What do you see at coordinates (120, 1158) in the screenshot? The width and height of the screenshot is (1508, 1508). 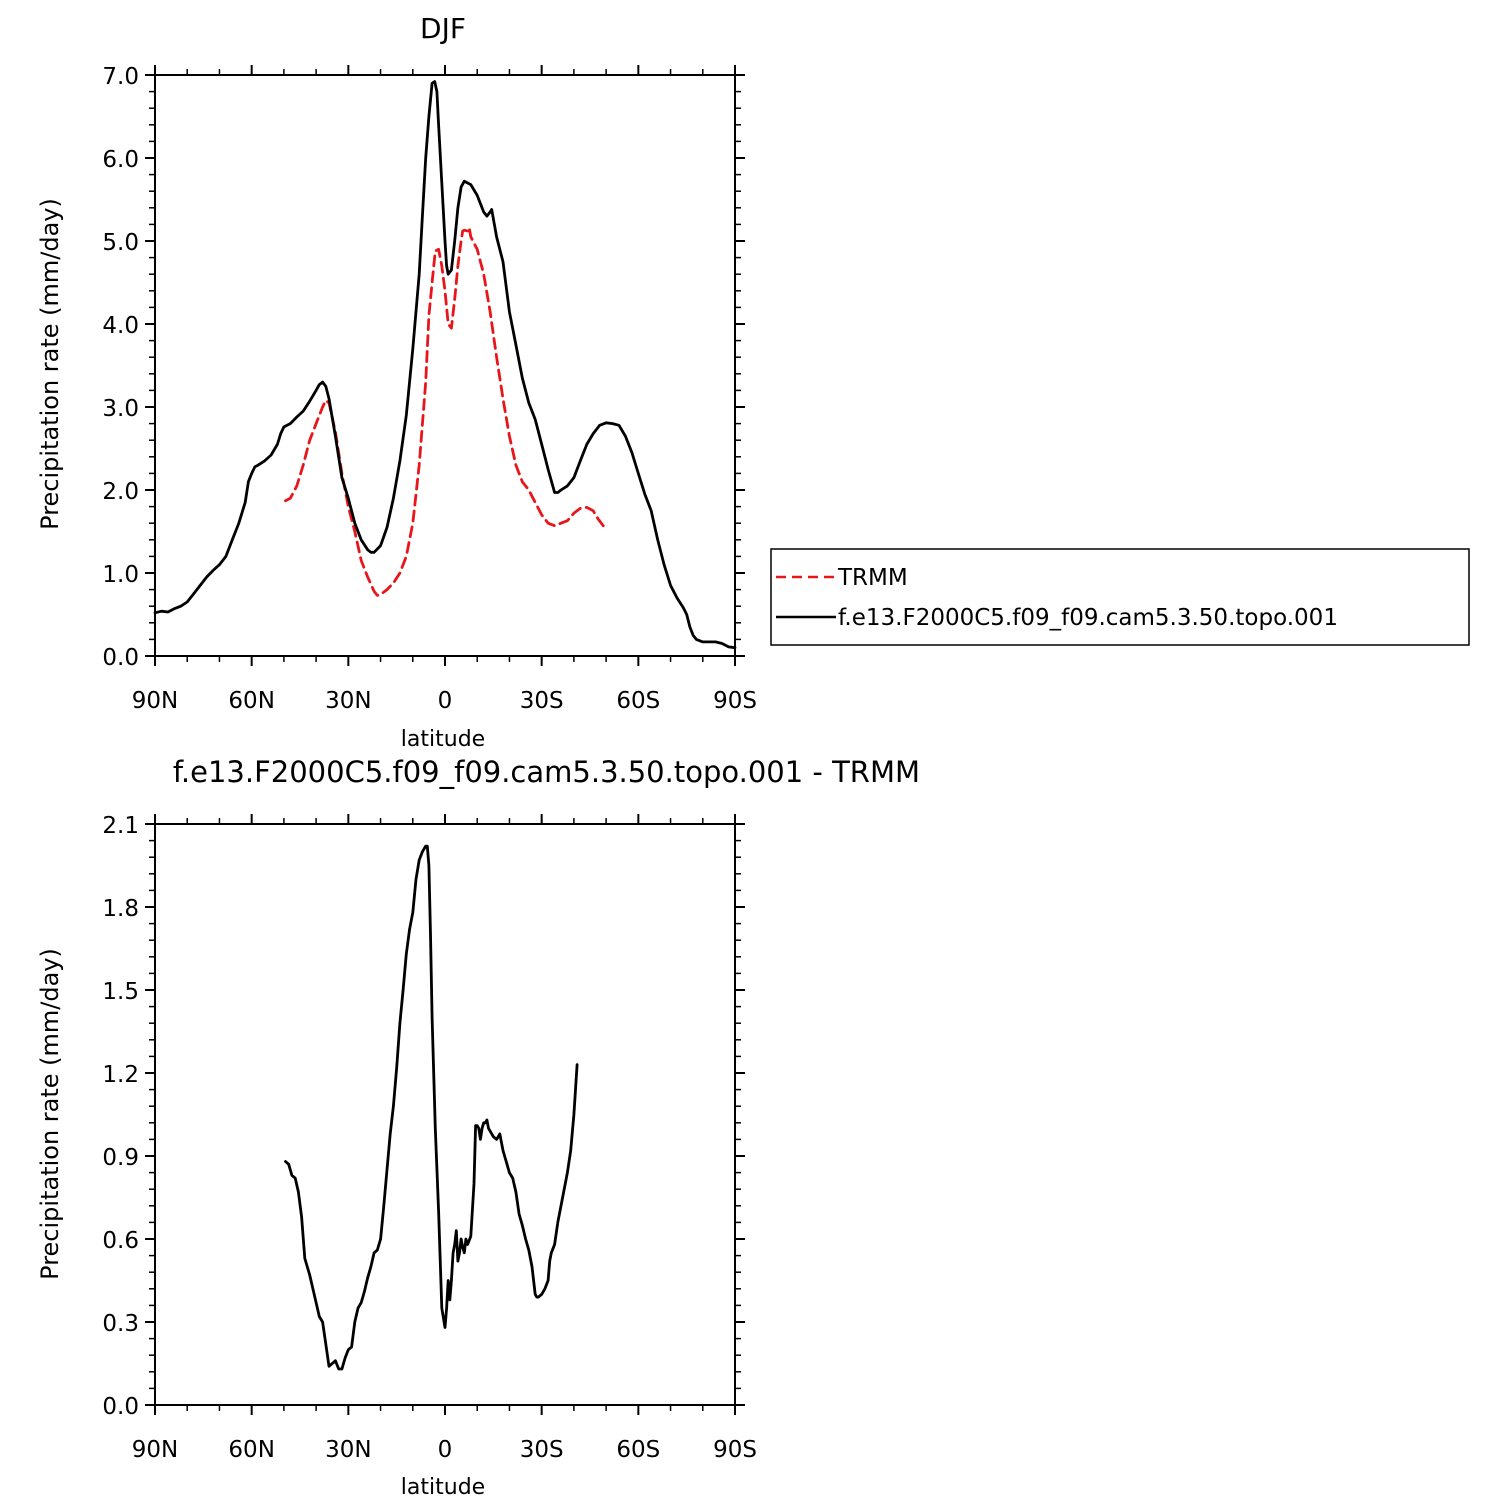 I see `y-tick-label: 0.9` at bounding box center [120, 1158].